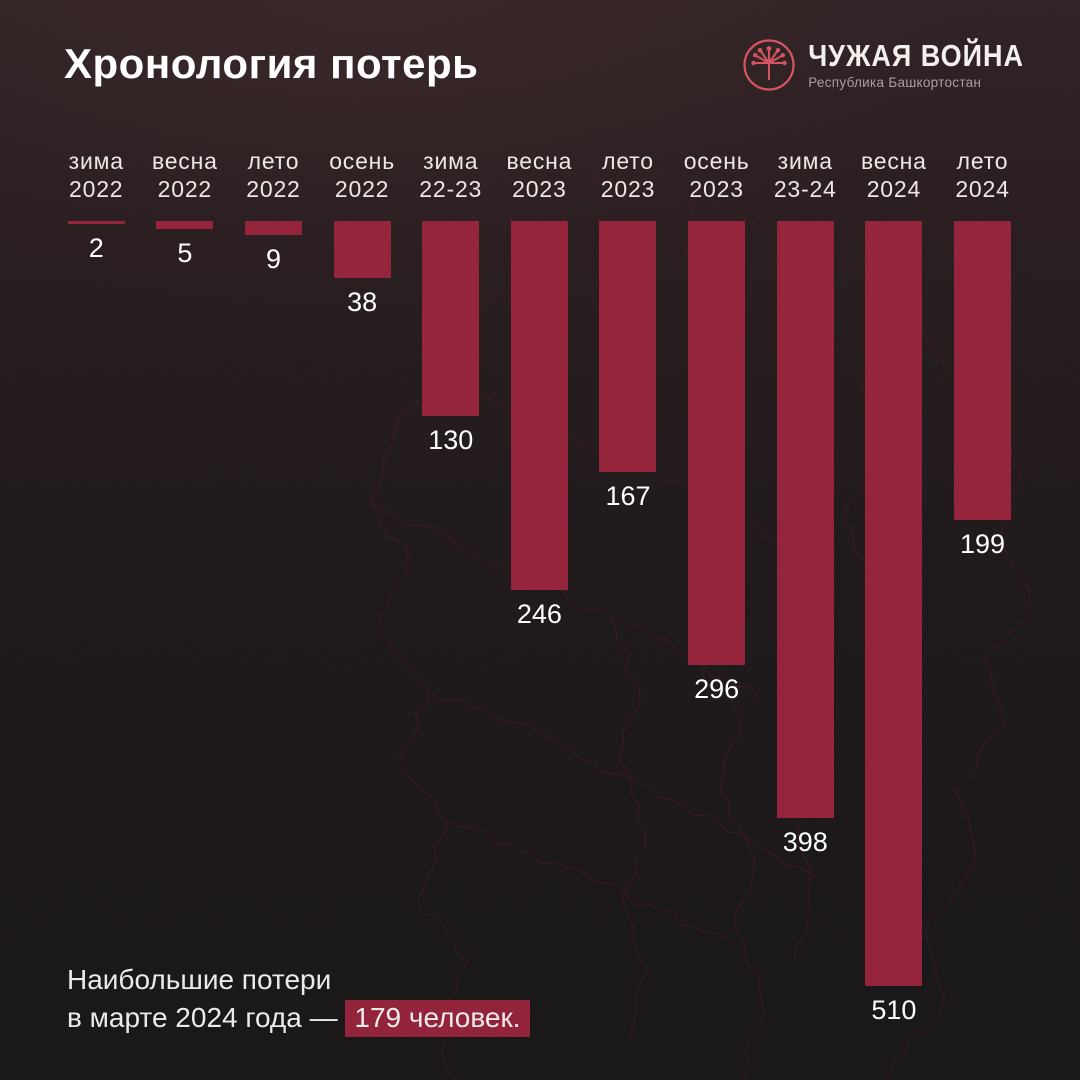 This screenshot has height=1080, width=1080. Describe the element at coordinates (451, 175) in the screenshot. I see `category-label: зима 22-23` at that location.